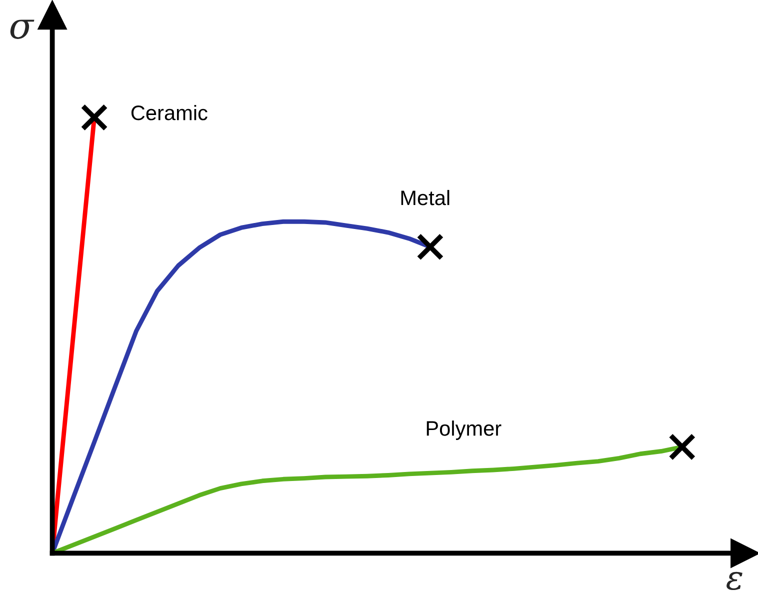  I want to click on series-label: Metal, so click(425, 198).